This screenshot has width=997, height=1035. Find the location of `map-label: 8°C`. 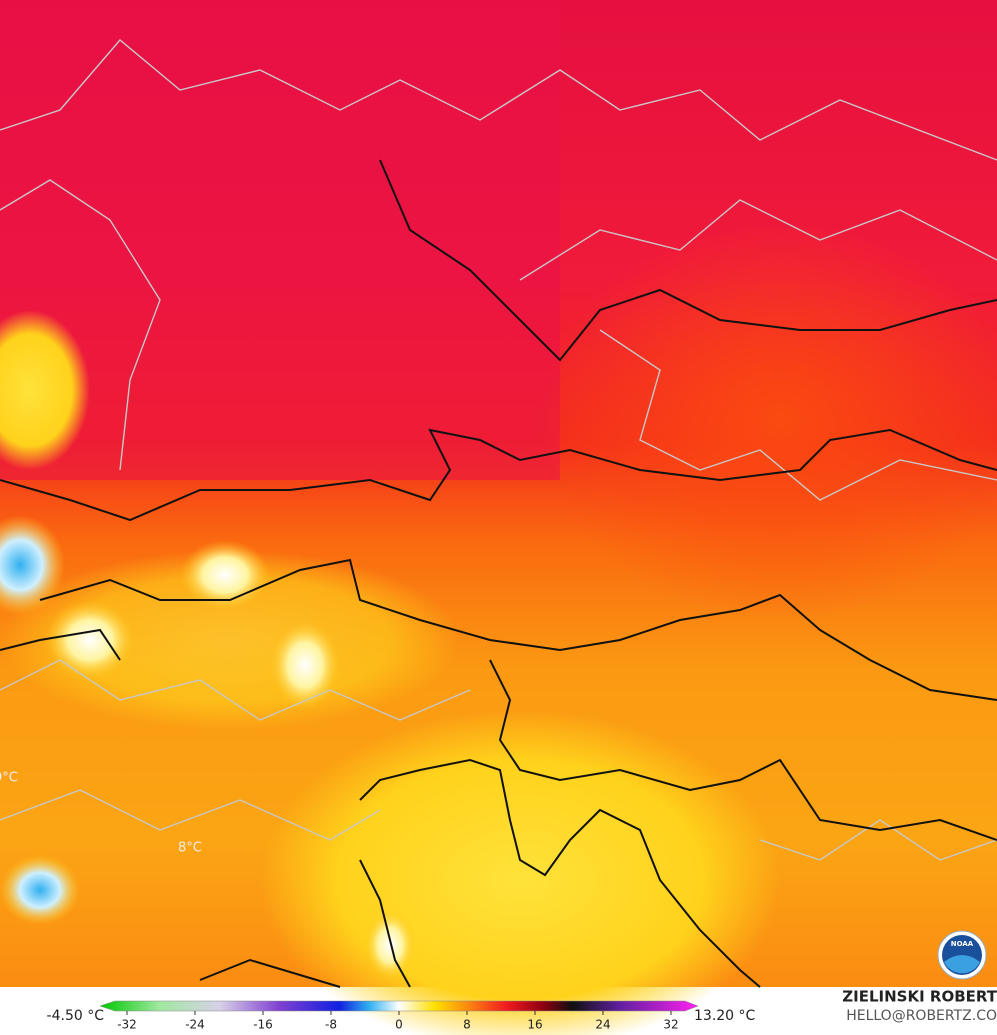

map-label: 8°C is located at coordinates (190, 848).